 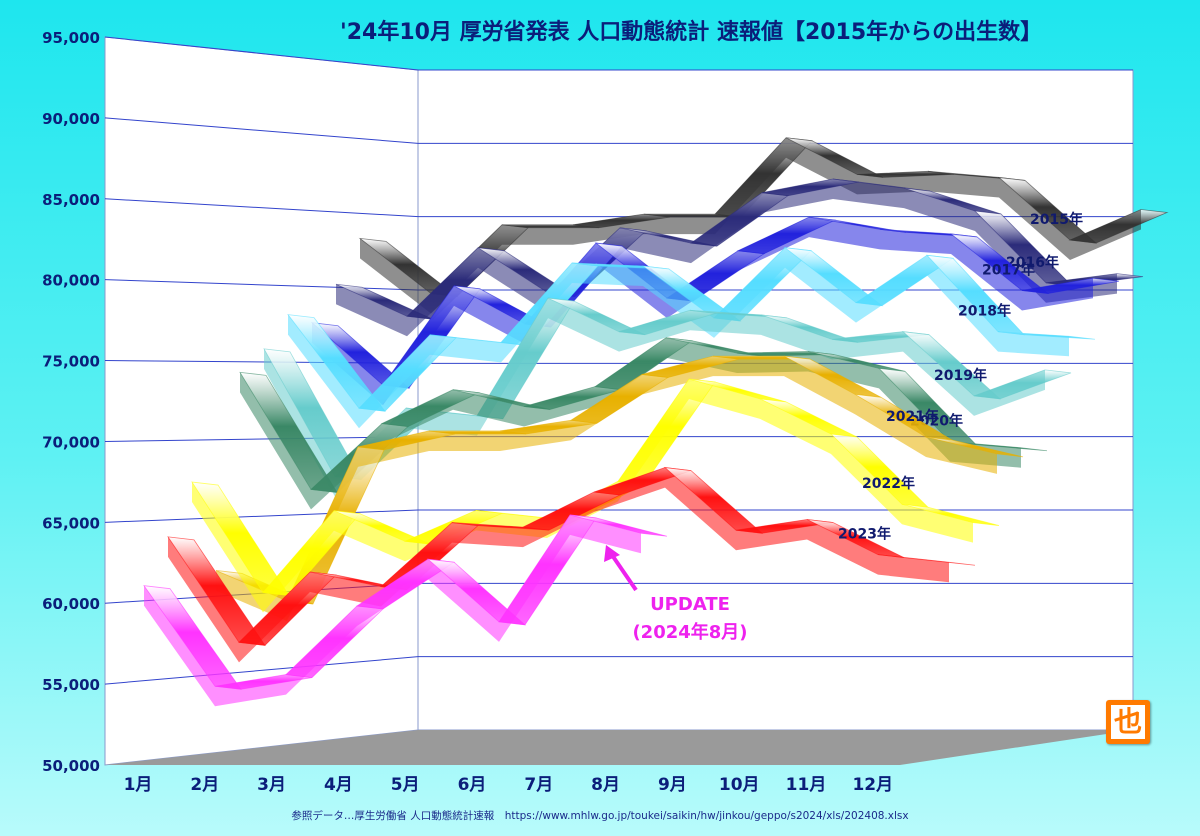 I want to click on x-tick-label: 8月, so click(x=605, y=785).